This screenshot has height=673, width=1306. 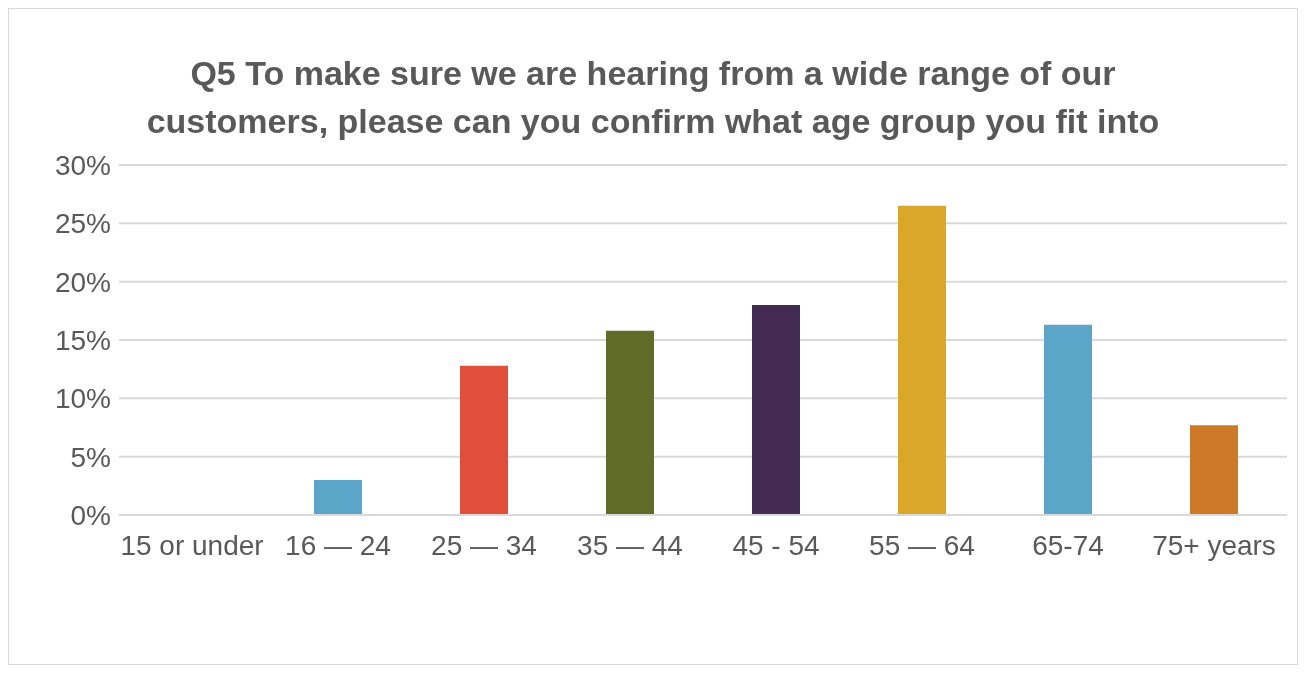 I want to click on y-tick-label: 20%, so click(x=82, y=282).